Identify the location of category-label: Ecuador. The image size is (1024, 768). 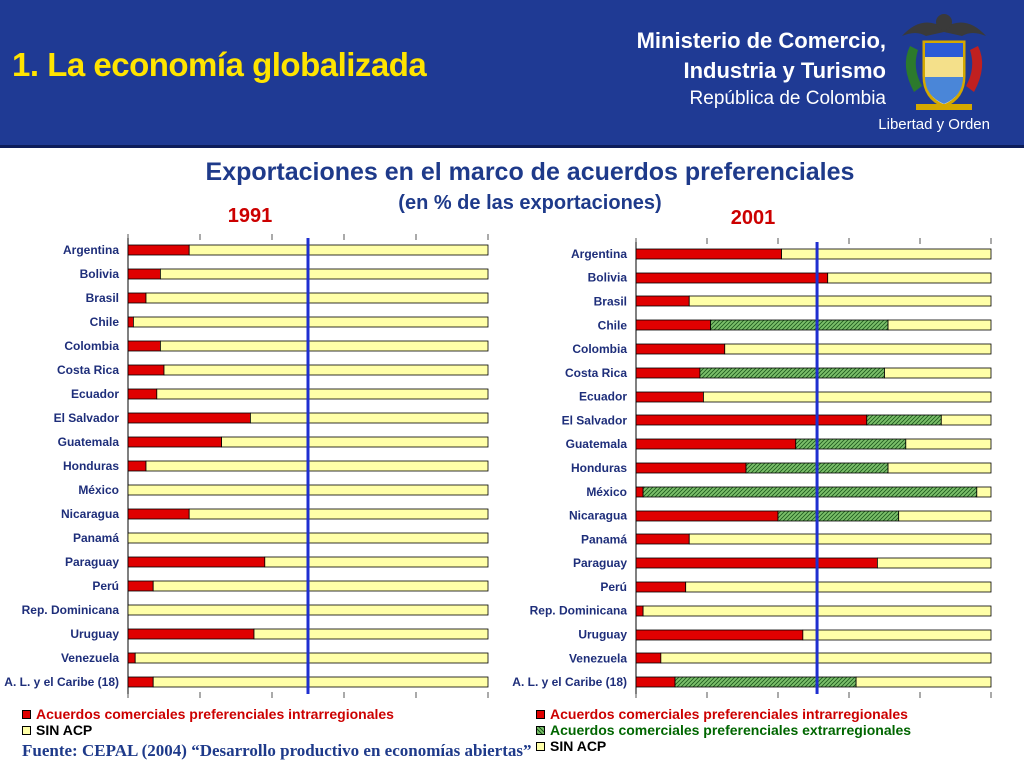
(603, 397).